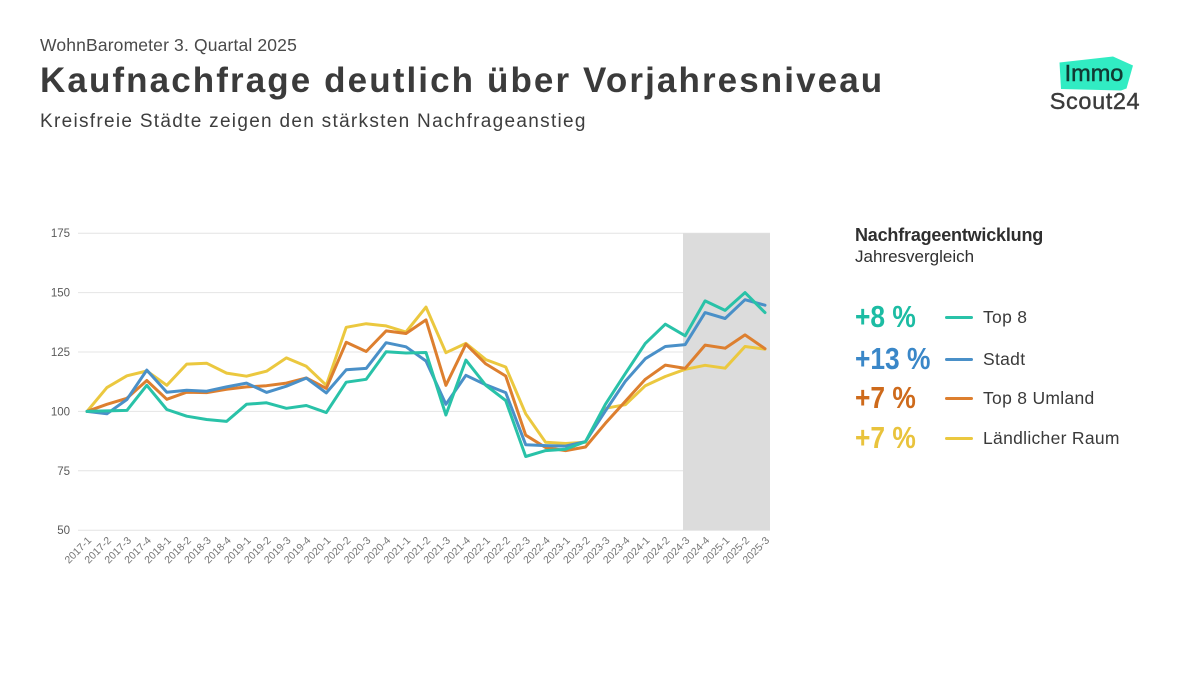 The height and width of the screenshot is (675, 1200). Describe the element at coordinates (63, 472) in the screenshot. I see `svg-text: 75` at that location.